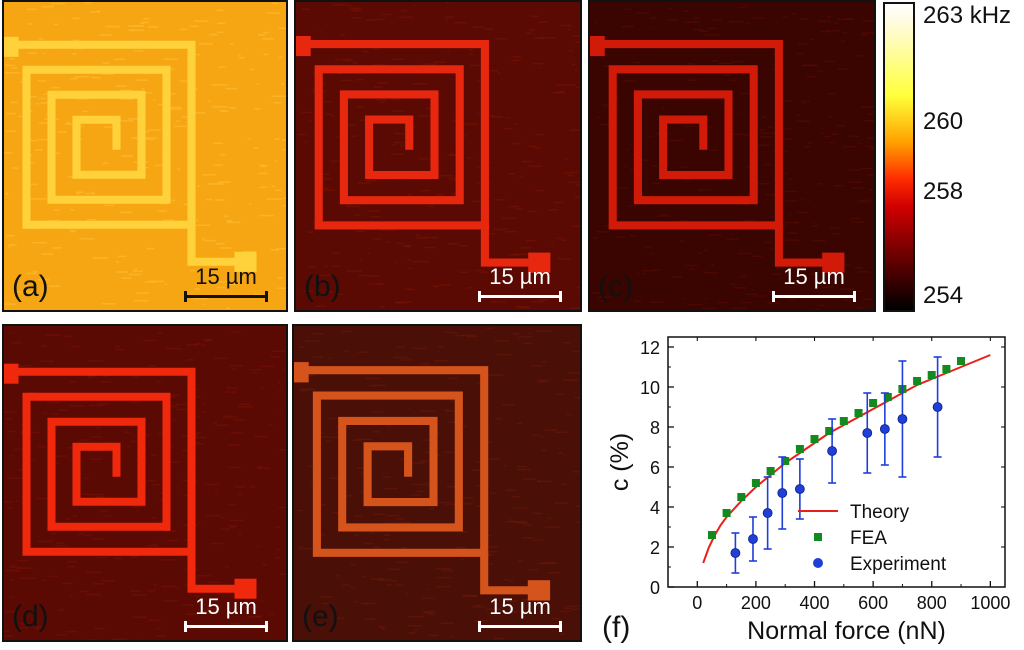 Image resolution: width=1024 pixels, height=650 pixels. I want to click on theory-line, so click(846, 459).